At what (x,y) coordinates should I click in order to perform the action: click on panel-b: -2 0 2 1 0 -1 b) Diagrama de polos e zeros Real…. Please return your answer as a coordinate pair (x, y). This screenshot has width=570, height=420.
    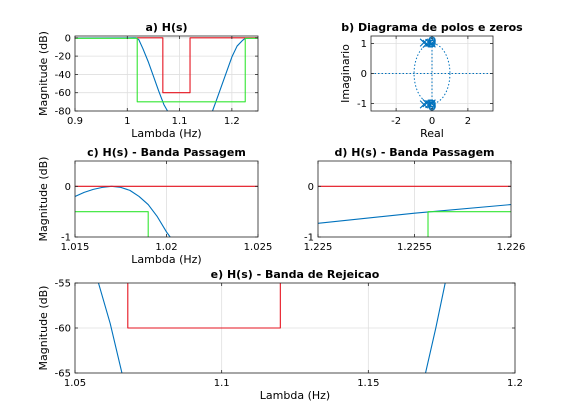
    Looking at the image, I should click on (431, 80).